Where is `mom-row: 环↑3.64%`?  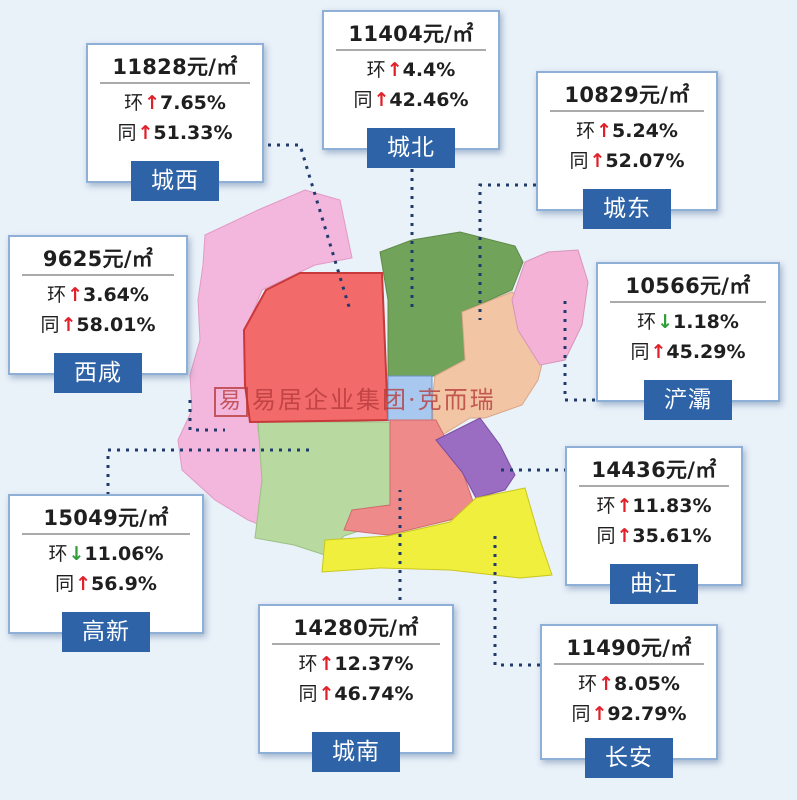
mom-row: 环↑3.64% is located at coordinates (98, 295).